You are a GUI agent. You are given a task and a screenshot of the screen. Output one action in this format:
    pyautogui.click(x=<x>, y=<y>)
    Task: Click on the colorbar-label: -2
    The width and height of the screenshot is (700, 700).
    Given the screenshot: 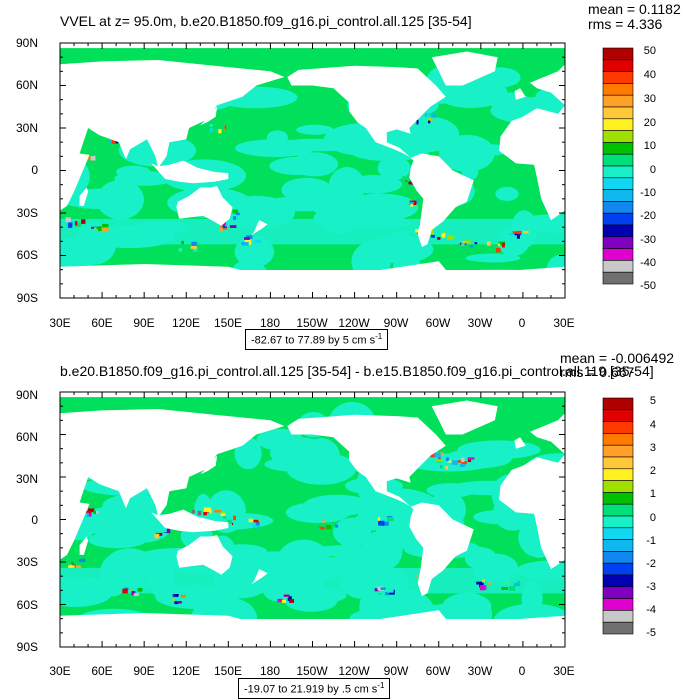 What is the action you would take?
    pyautogui.click(x=651, y=564)
    